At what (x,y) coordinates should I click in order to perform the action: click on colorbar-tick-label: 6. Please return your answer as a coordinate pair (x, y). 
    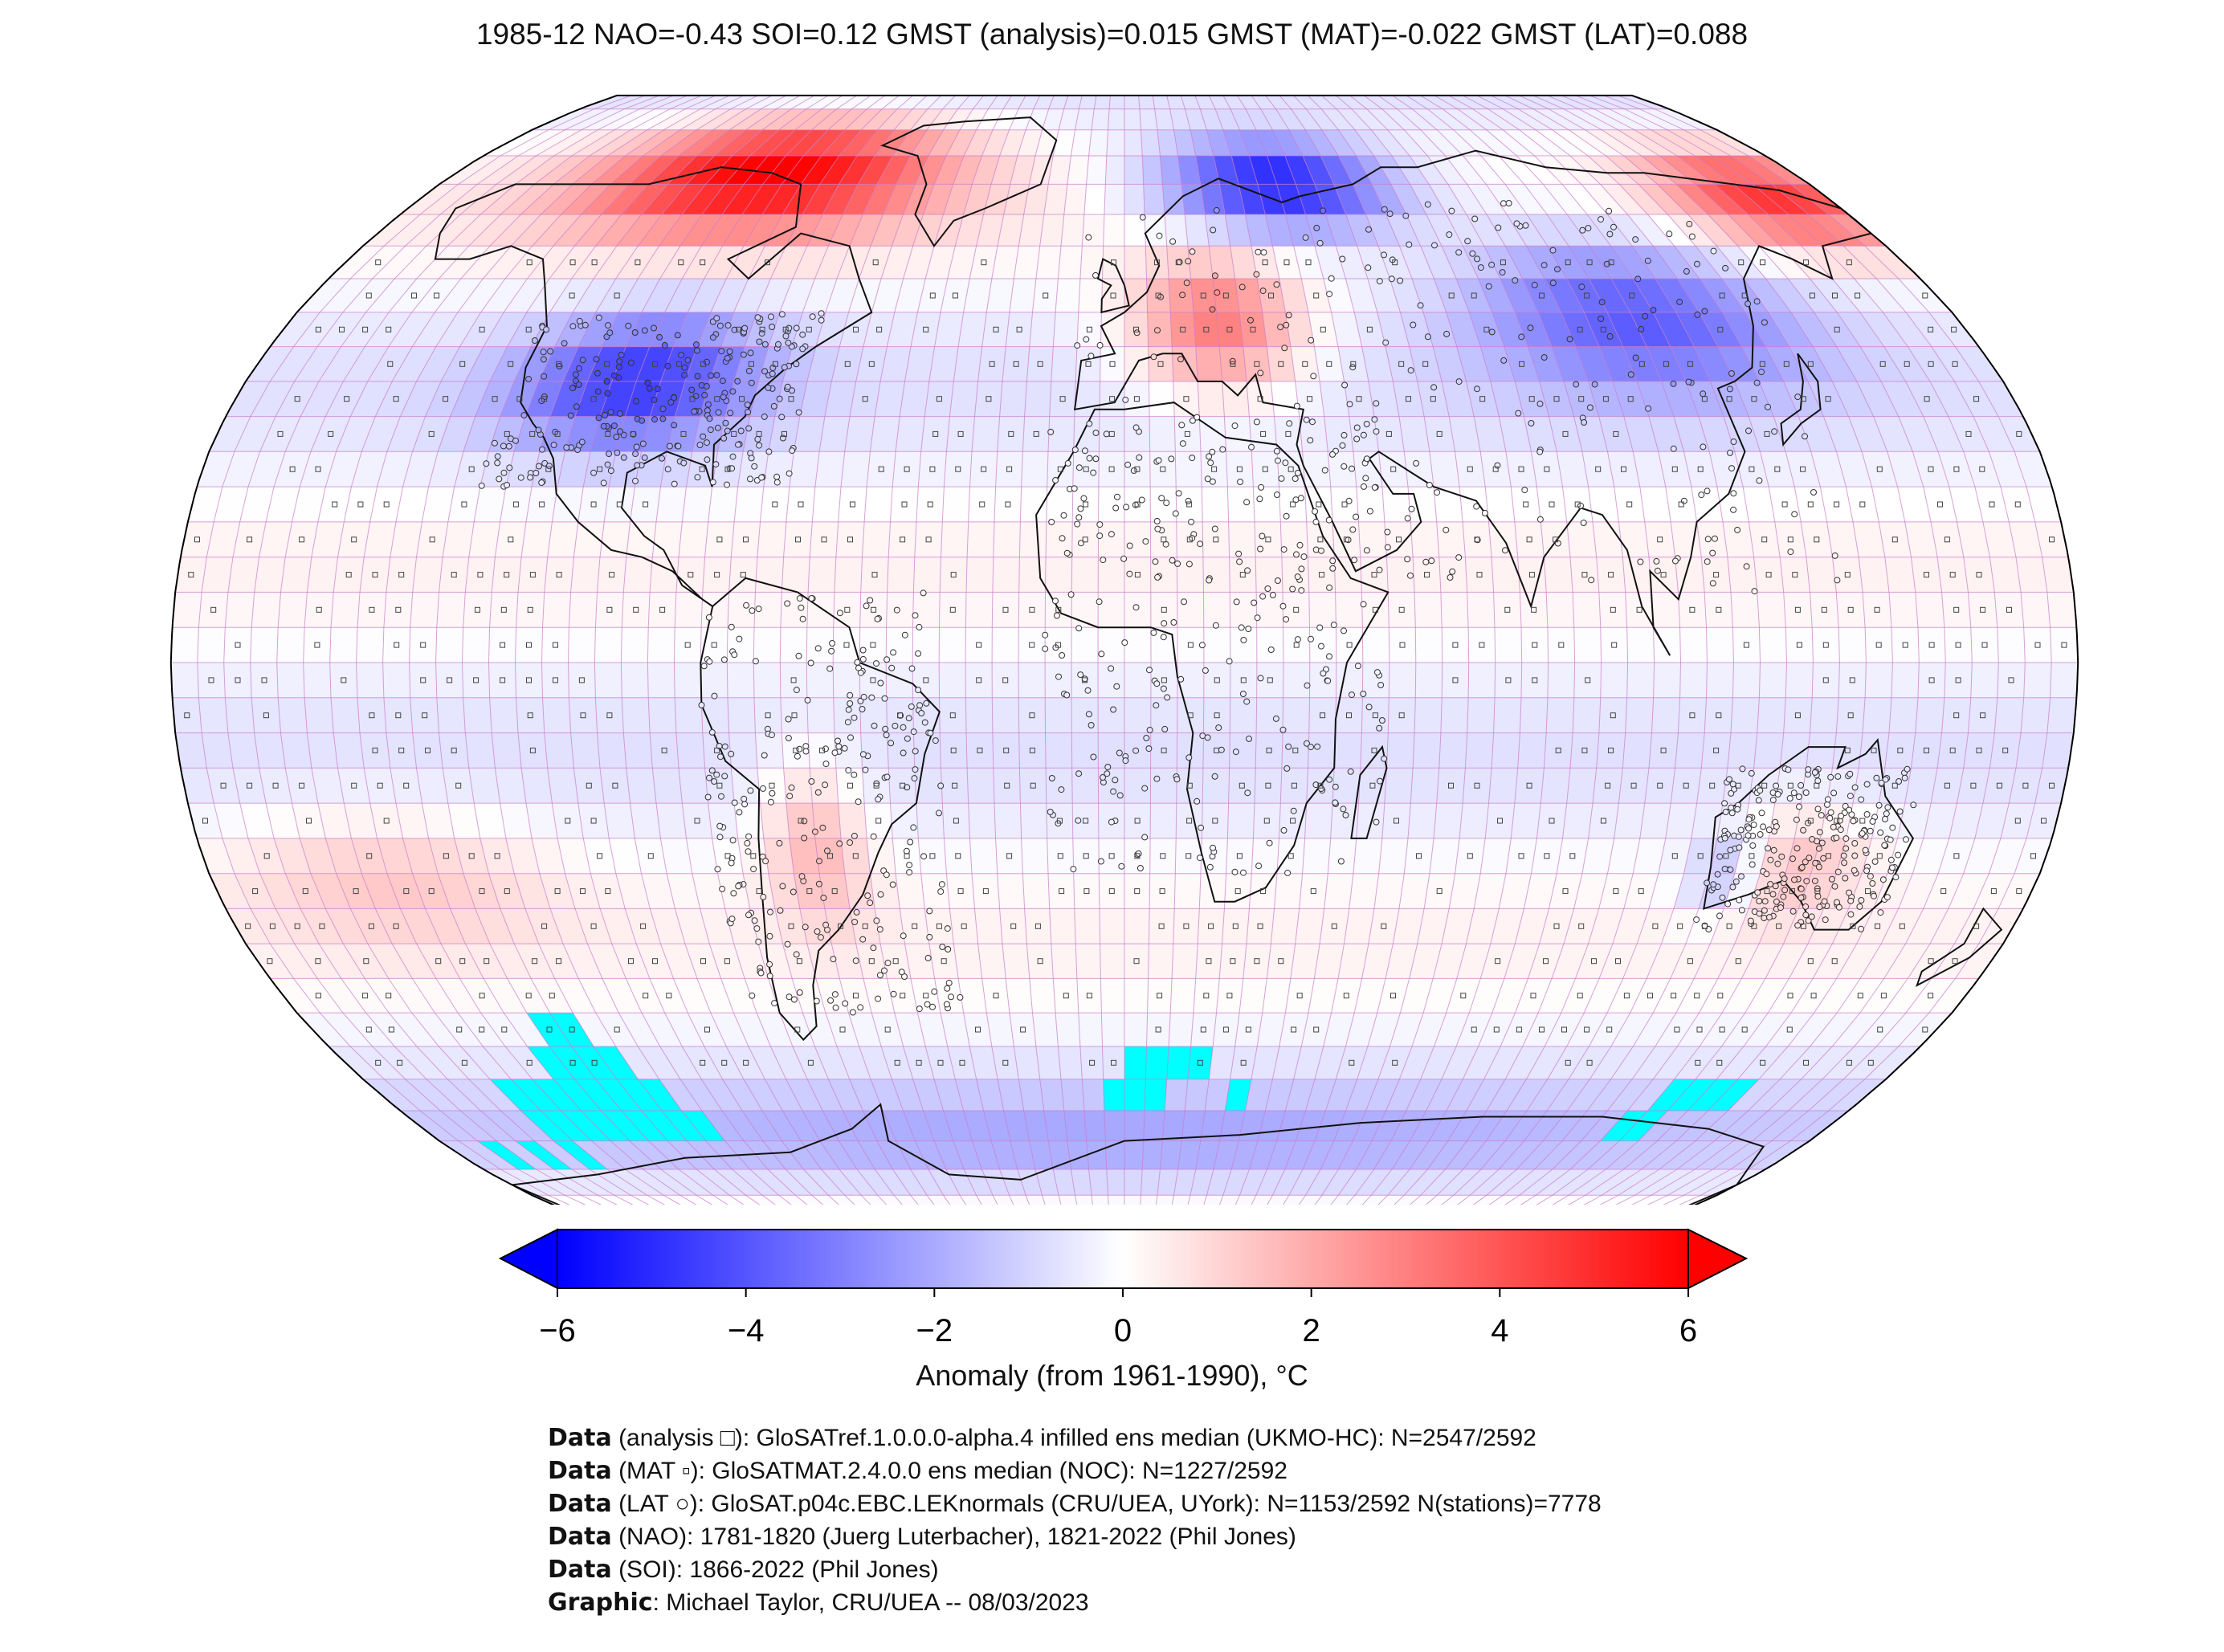
    Looking at the image, I should click on (1688, 1330).